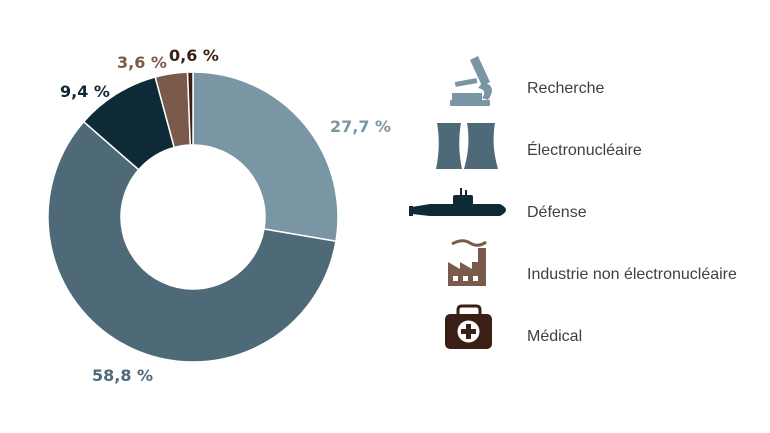 The width and height of the screenshot is (770, 433). I want to click on slice-medical, so click(190, 108).